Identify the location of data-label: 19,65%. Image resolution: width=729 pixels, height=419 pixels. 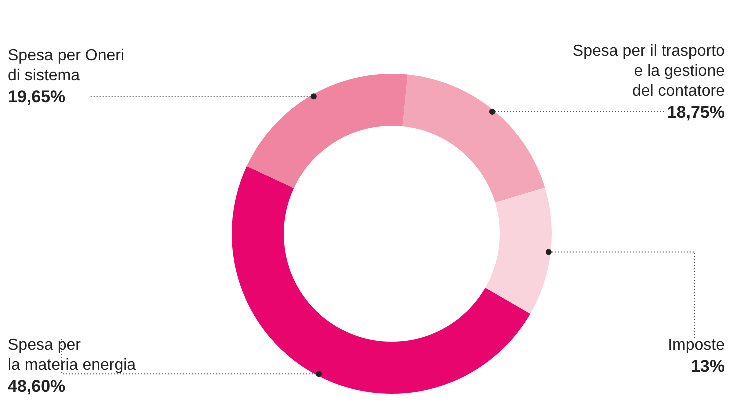
(37, 97).